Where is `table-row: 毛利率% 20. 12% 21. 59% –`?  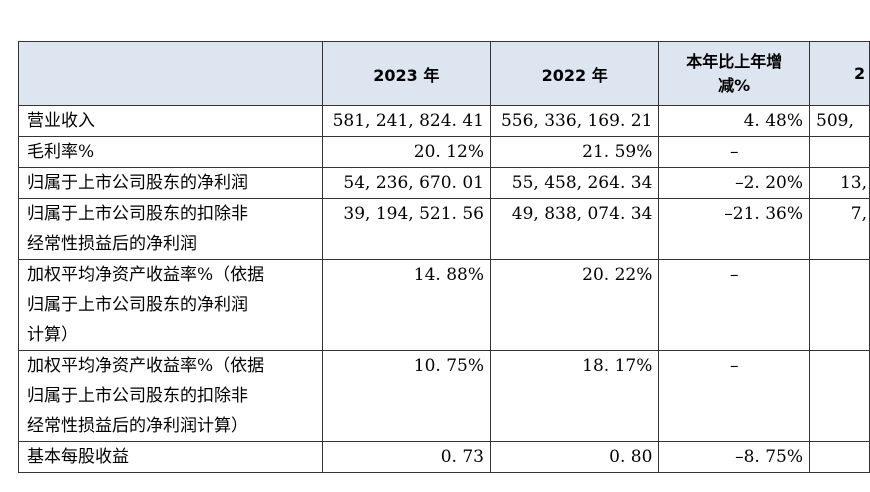
table-row: 毛利率% 20. 12% 21. 59% – is located at coordinates (444, 152).